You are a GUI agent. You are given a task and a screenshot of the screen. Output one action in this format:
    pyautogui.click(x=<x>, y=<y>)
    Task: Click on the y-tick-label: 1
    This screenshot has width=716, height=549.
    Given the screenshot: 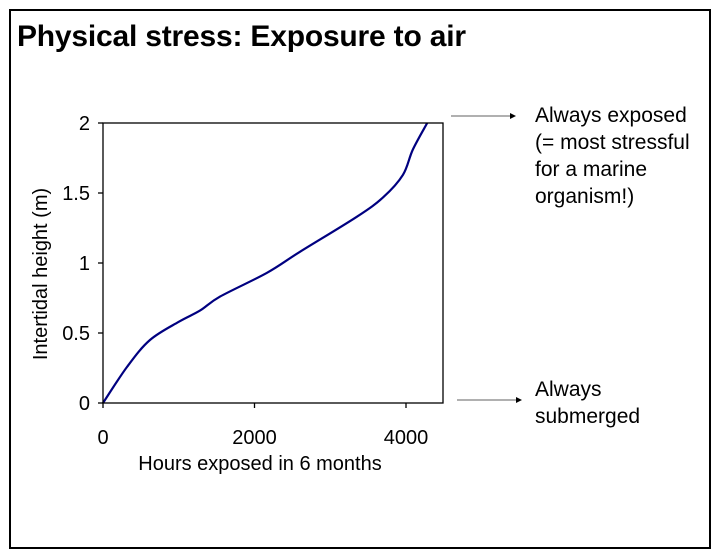 What is the action you would take?
    pyautogui.click(x=84, y=264)
    